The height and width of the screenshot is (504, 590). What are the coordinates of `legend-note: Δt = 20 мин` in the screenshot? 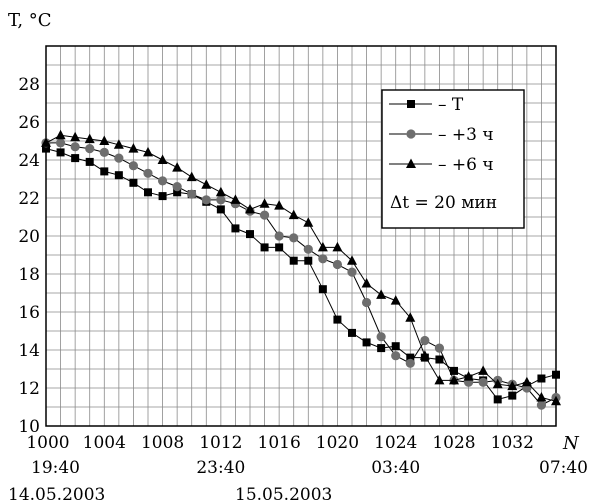 It's located at (443, 203).